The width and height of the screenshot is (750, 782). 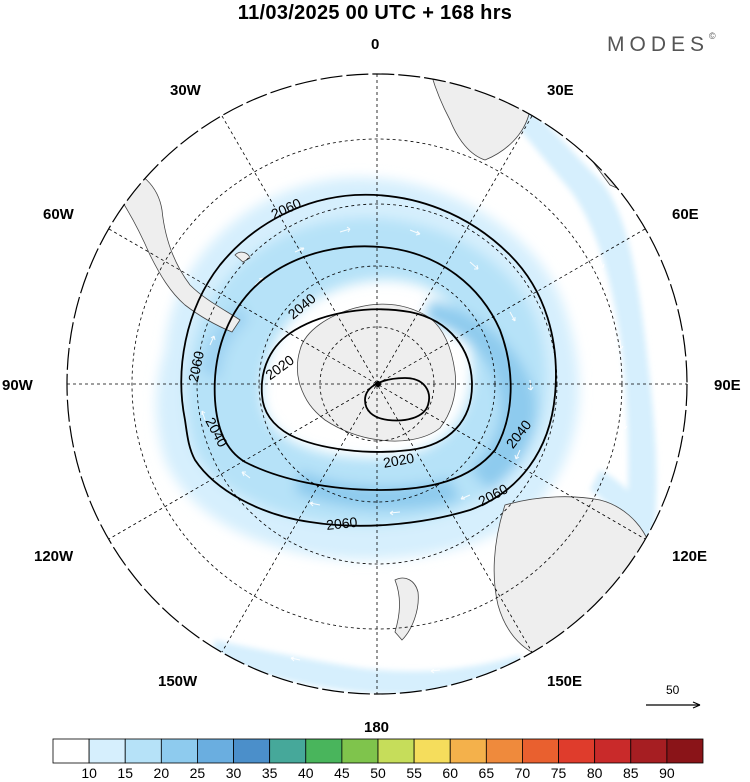 I want to click on lon-label-90w: 90W, so click(x=18, y=385).